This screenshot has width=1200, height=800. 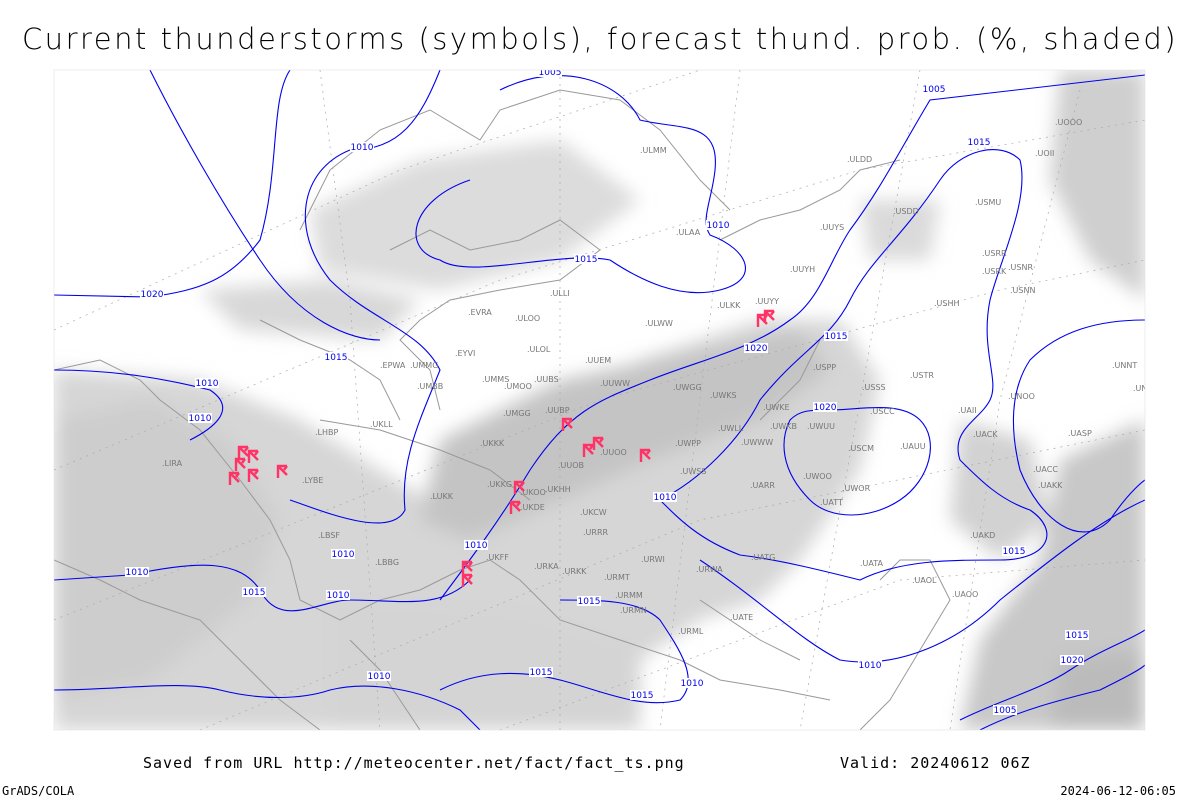 I want to click on station-label-uauu: .UAUU, so click(x=913, y=446).